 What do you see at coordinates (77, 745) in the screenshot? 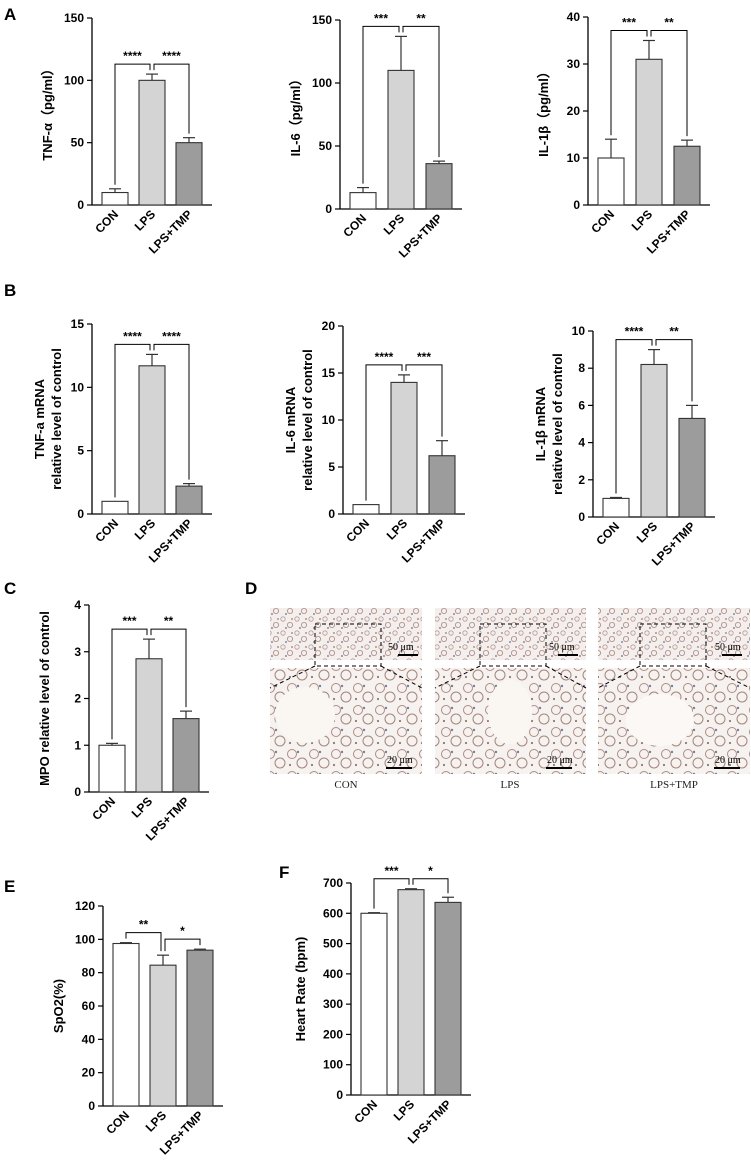
I see `y-tick-label: 1` at bounding box center [77, 745].